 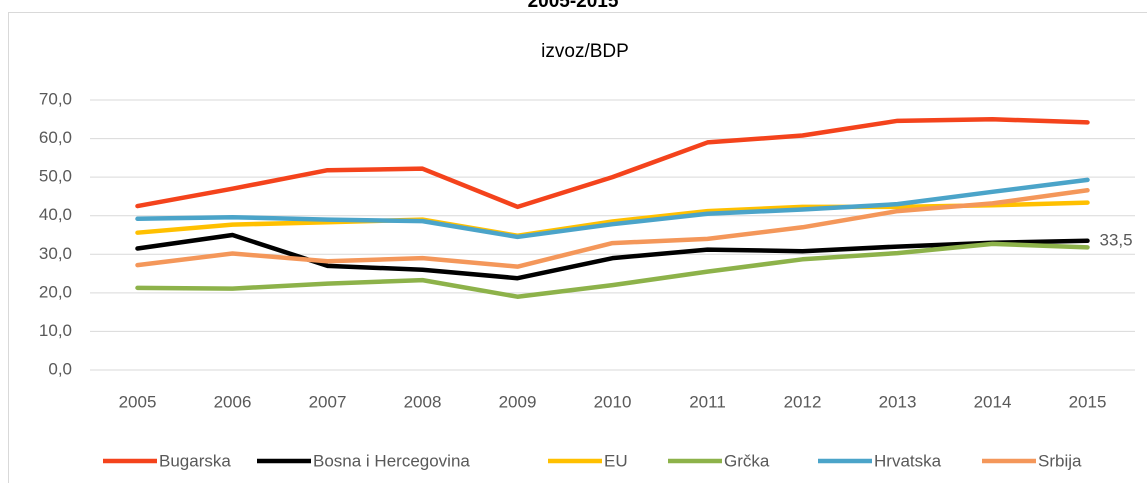 What do you see at coordinates (1088, 401) in the screenshot?
I see `x-tick-label: 2015` at bounding box center [1088, 401].